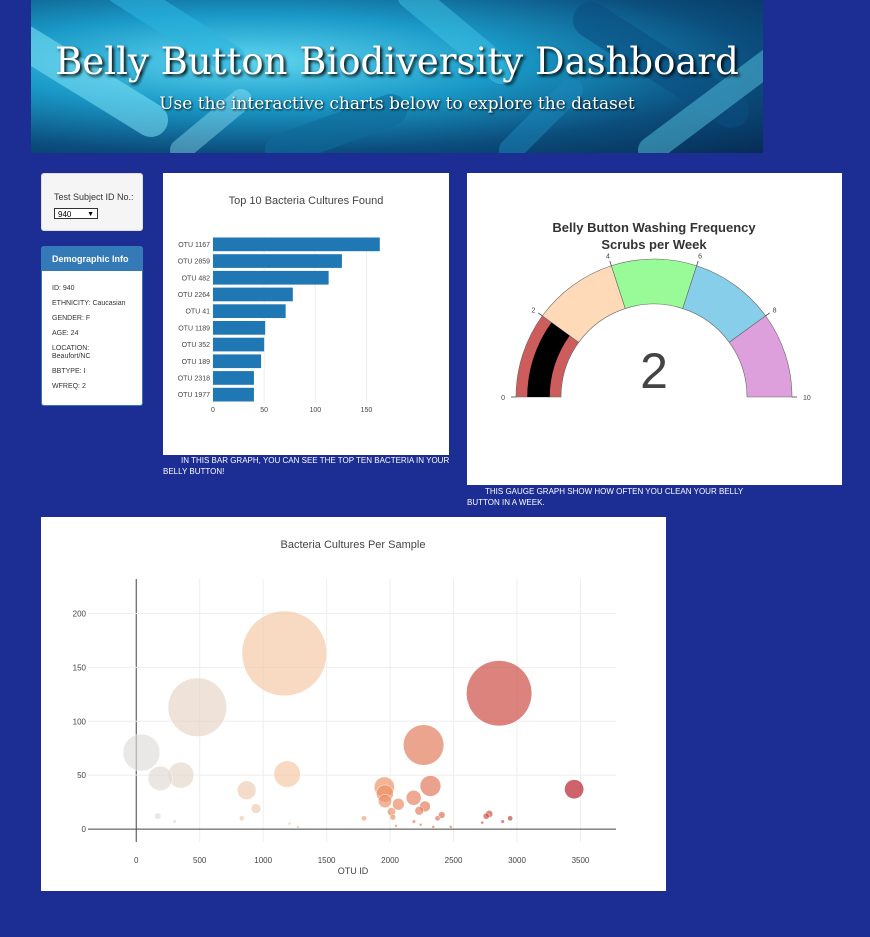  What do you see at coordinates (353, 545) in the screenshot?
I see `bubble-chart-title: Bacteria Cultures Per Sample` at bounding box center [353, 545].